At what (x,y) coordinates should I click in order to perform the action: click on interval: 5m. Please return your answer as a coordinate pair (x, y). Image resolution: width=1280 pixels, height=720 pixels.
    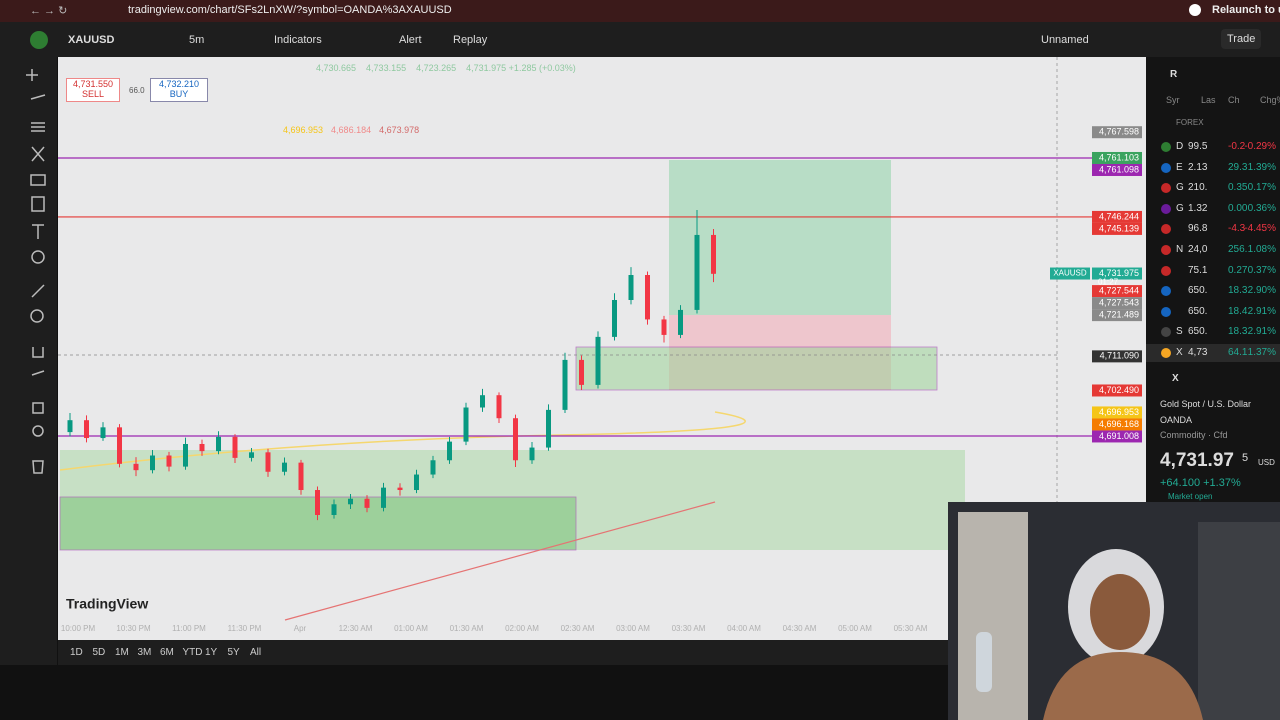
    Looking at the image, I should click on (197, 40).